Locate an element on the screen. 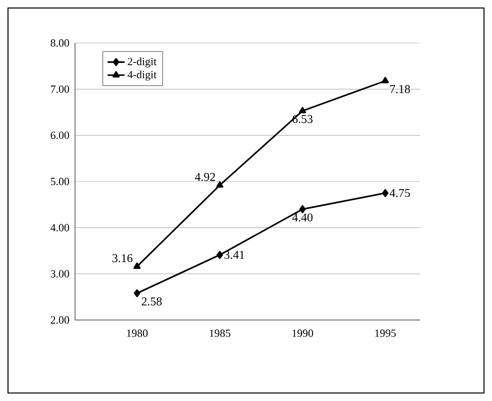  y-tick-label: 3.00 is located at coordinates (60, 274).